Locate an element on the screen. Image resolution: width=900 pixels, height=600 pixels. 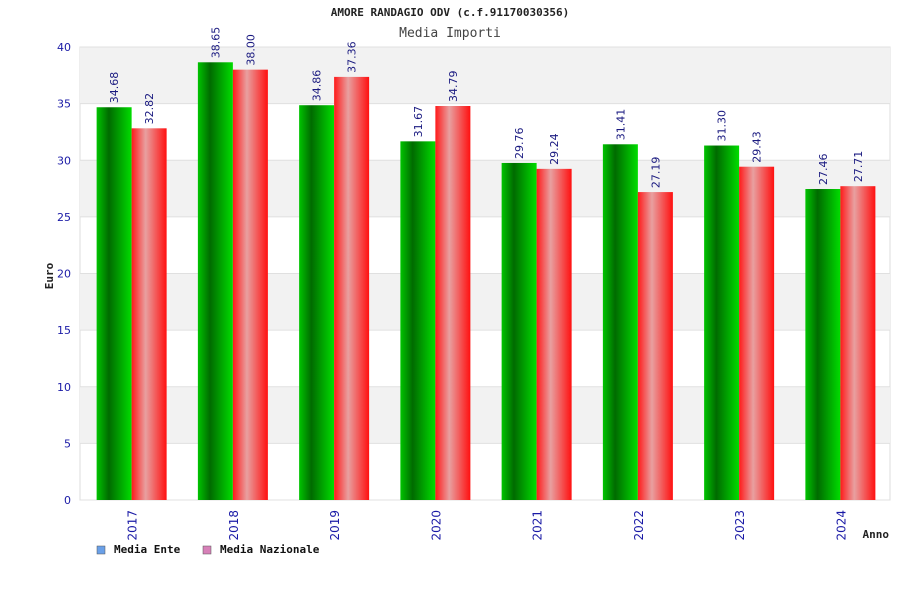
data-label: 38.65 is located at coordinates (215, 43).